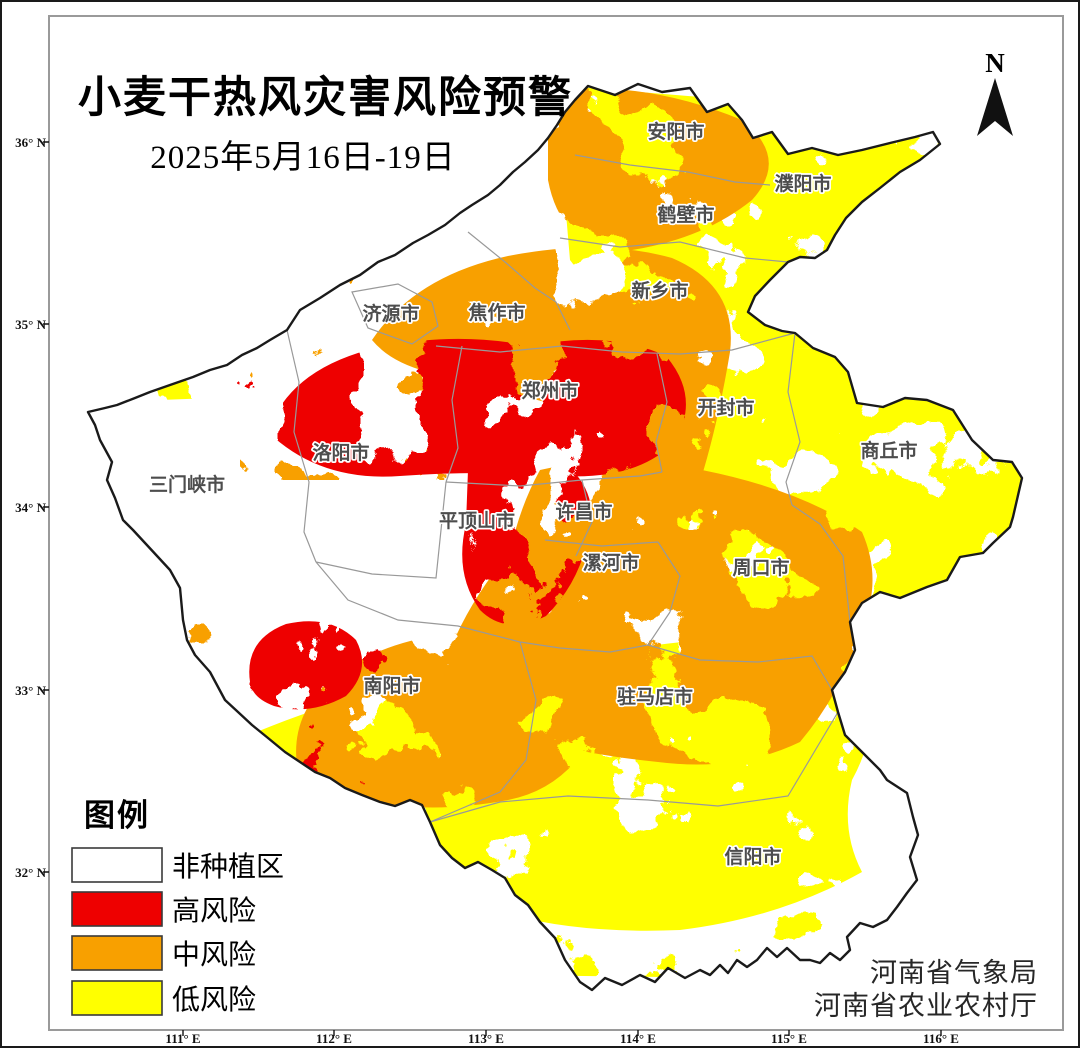  I want to click on lon-label: 111° E, so click(182, 1038).